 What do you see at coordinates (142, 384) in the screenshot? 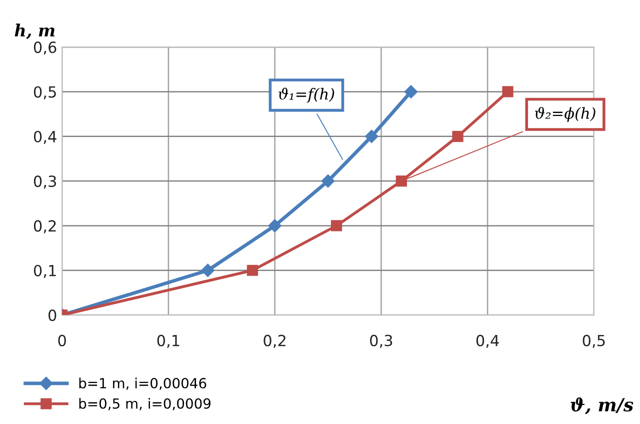
I see `legend-label: b=1 m, i=0,00046` at bounding box center [142, 384].